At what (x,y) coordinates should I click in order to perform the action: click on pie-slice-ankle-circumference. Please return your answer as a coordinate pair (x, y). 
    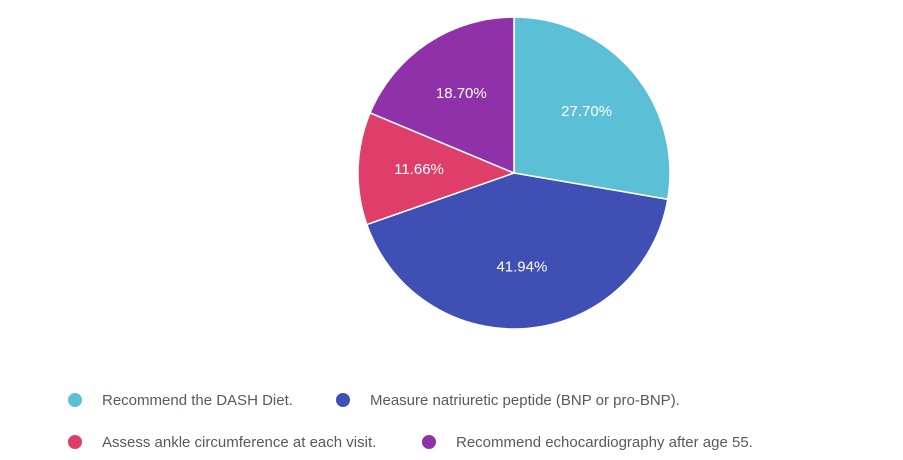
    Looking at the image, I should click on (437, 168).